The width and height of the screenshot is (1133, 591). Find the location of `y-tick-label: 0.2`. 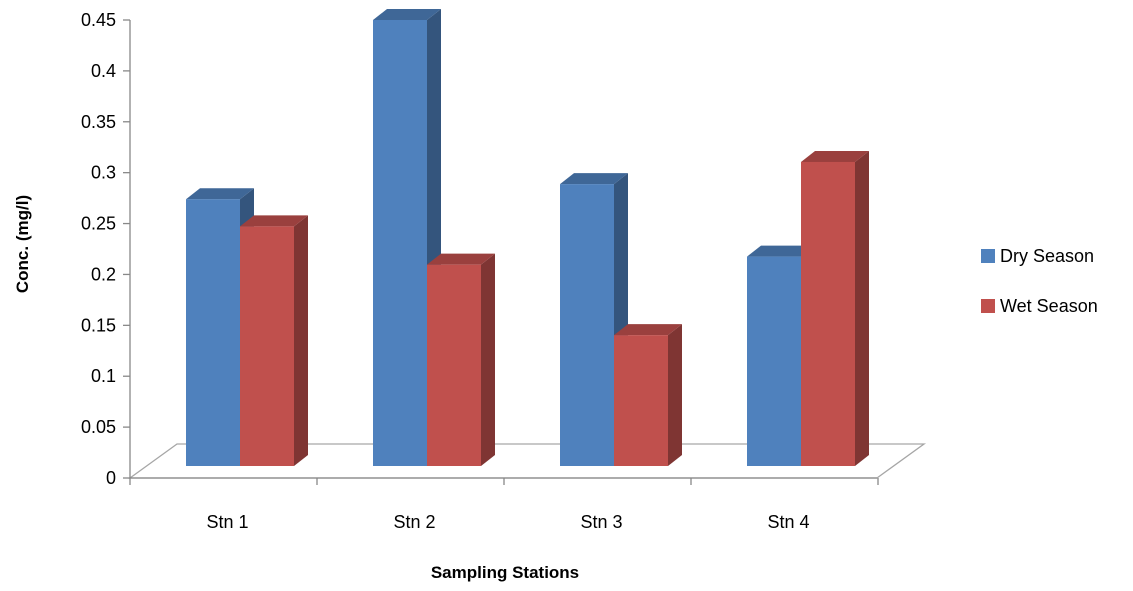

y-tick-label: 0.2 is located at coordinates (103, 274).